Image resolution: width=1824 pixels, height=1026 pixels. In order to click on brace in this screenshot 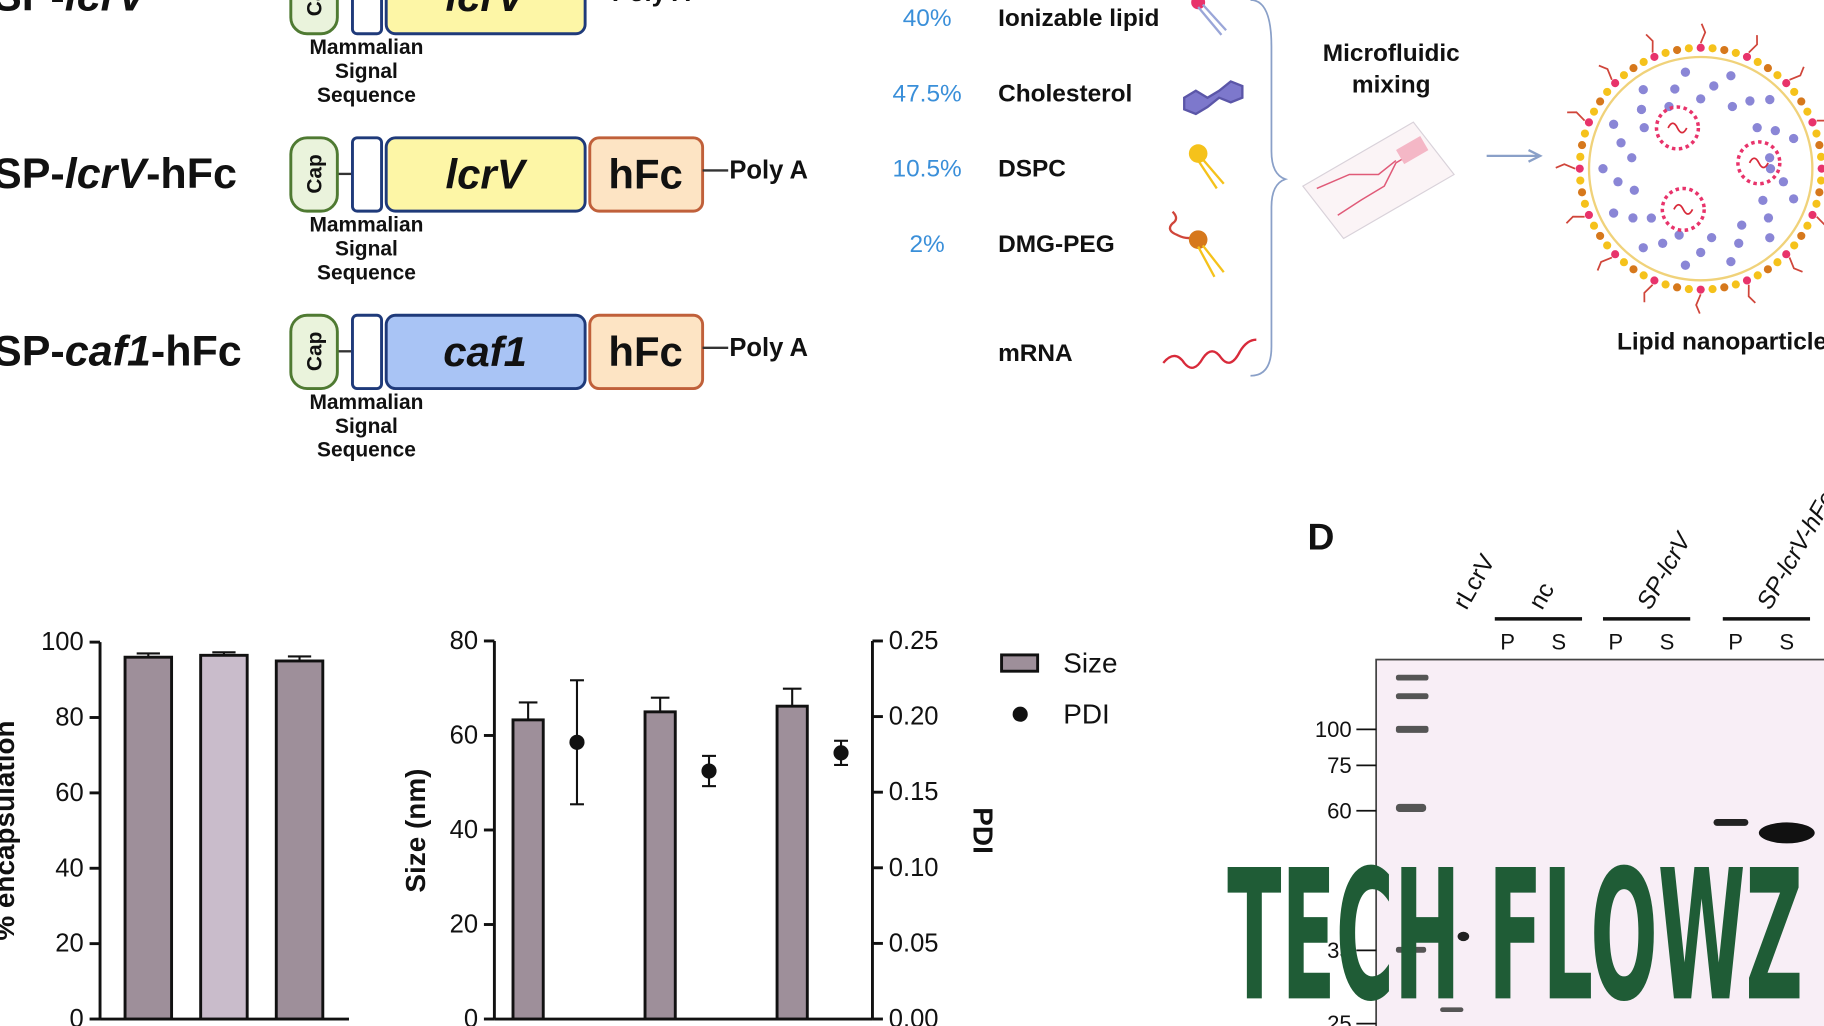, I will do `click(1269, 188)`.